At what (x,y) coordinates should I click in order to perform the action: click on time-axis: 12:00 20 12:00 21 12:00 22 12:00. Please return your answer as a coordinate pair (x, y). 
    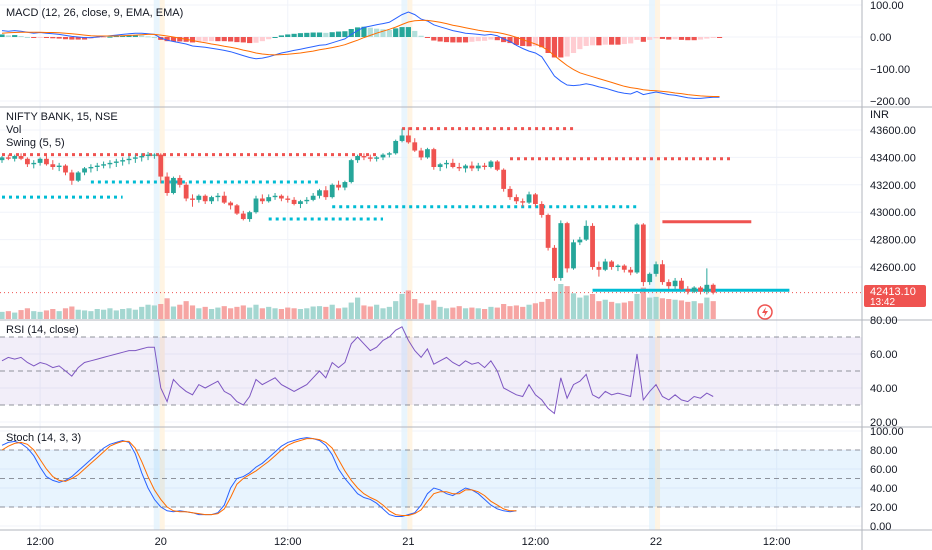
    Looking at the image, I should click on (408, 542).